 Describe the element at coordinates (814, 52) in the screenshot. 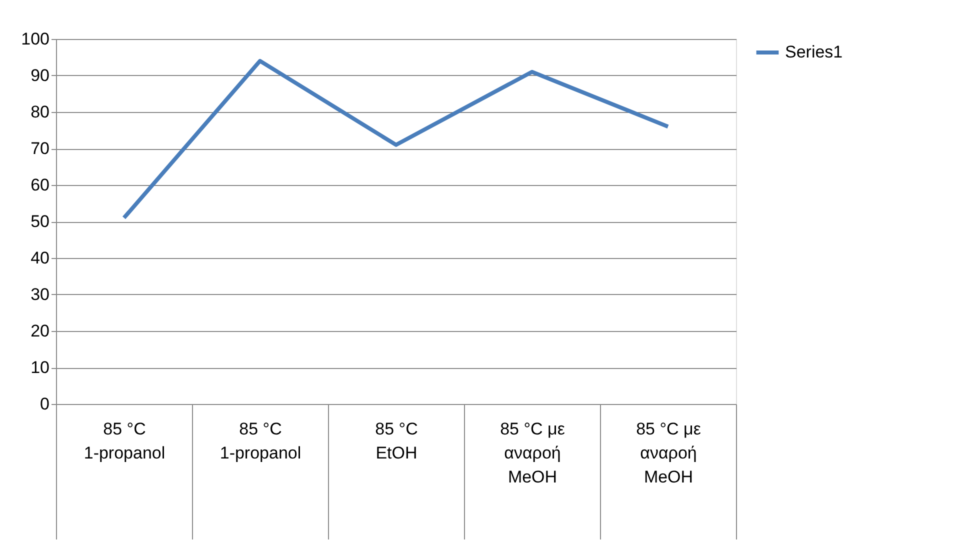

I see `legend-label: Series1` at that location.